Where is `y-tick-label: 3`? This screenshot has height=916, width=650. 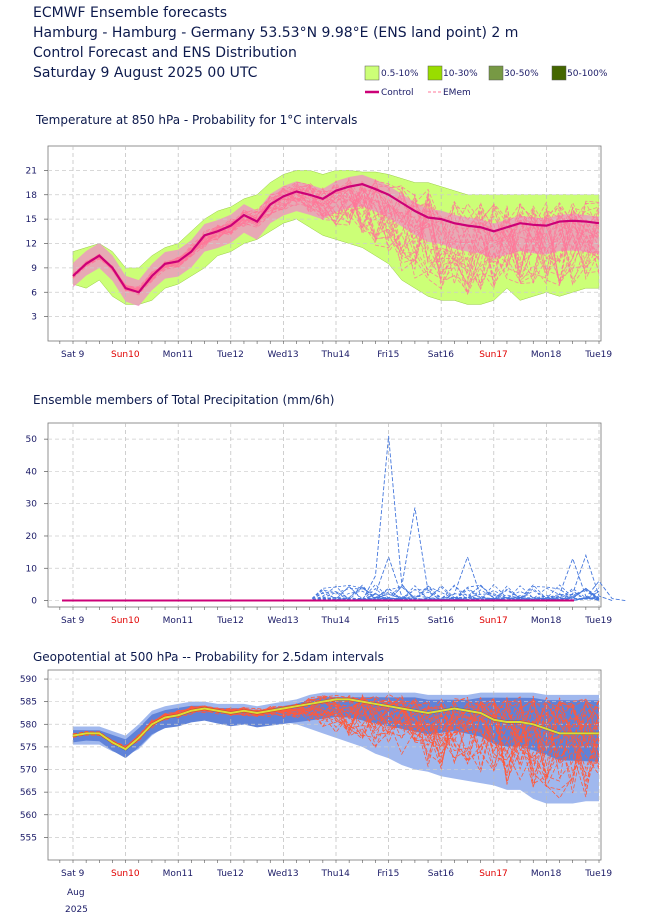
y-tick-label: 3 is located at coordinates (34, 318).